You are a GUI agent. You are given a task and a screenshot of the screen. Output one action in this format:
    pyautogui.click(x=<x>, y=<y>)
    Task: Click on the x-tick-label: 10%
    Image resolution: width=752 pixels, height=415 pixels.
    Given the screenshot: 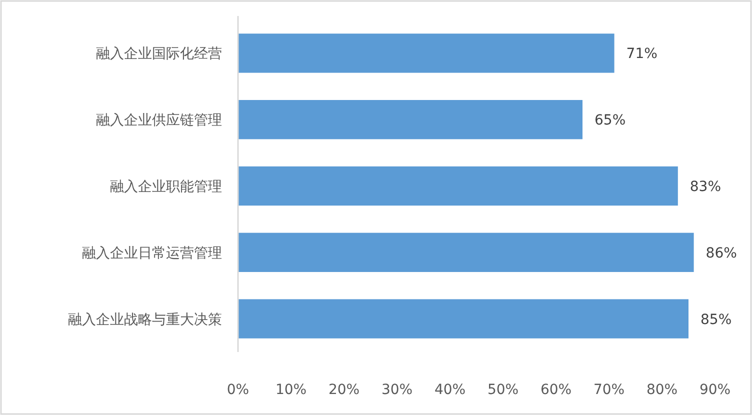 What is the action you would take?
    pyautogui.click(x=291, y=390)
    